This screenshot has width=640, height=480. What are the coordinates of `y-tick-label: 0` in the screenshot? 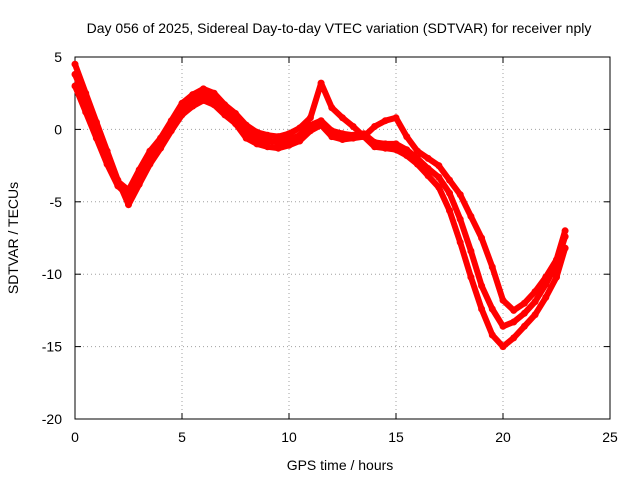 It's located at (58, 129).